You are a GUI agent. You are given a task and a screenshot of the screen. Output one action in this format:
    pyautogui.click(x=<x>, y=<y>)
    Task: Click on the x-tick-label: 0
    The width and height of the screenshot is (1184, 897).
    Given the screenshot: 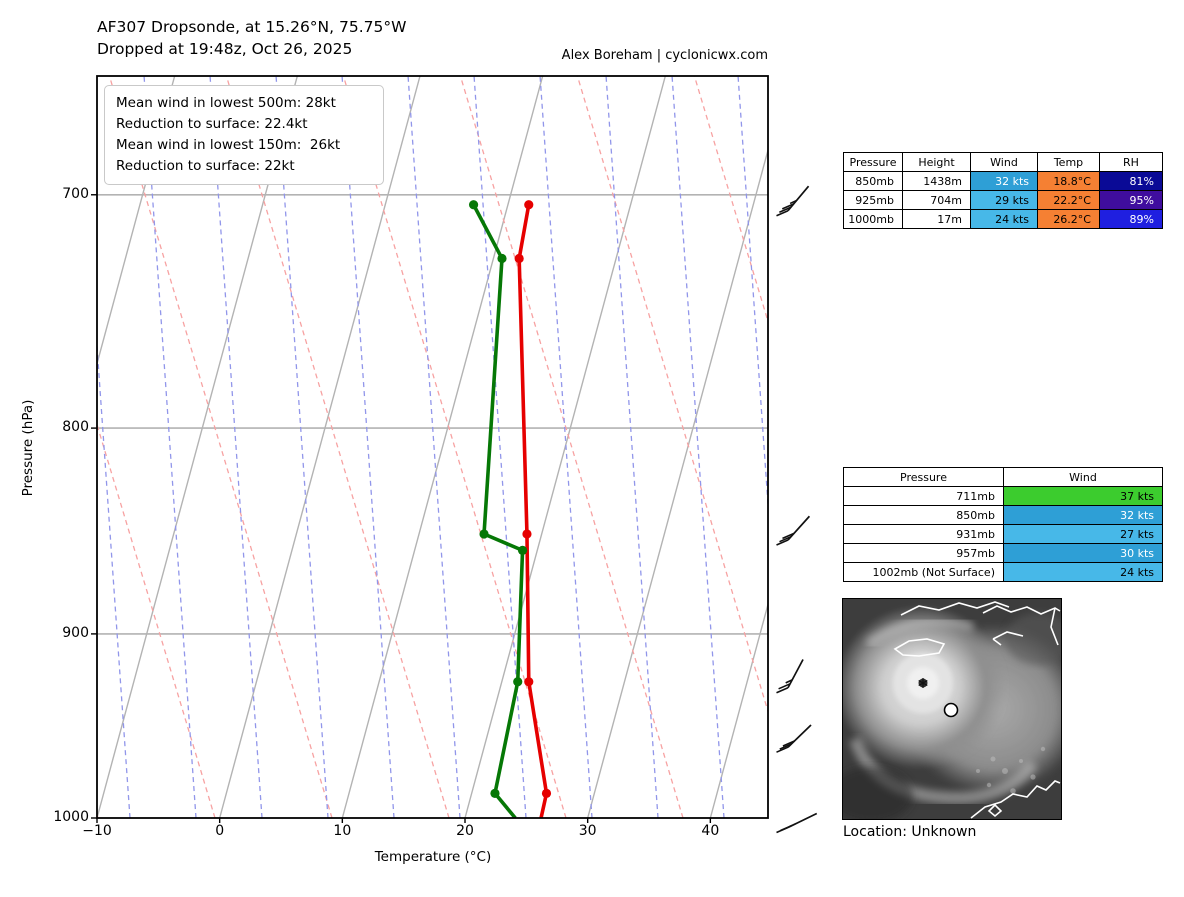 What is the action you would take?
    pyautogui.click(x=220, y=831)
    